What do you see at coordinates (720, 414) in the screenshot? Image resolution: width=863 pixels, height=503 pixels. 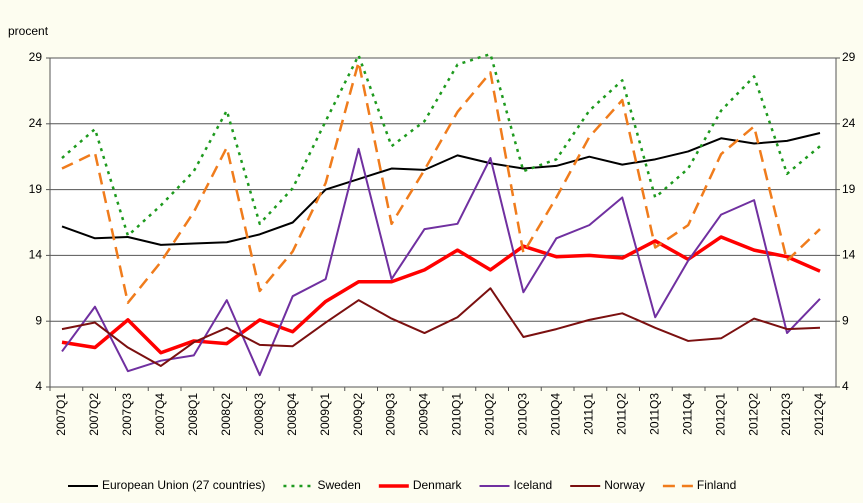 I see `x-tick-label: 2012Q1` at bounding box center [720, 414].